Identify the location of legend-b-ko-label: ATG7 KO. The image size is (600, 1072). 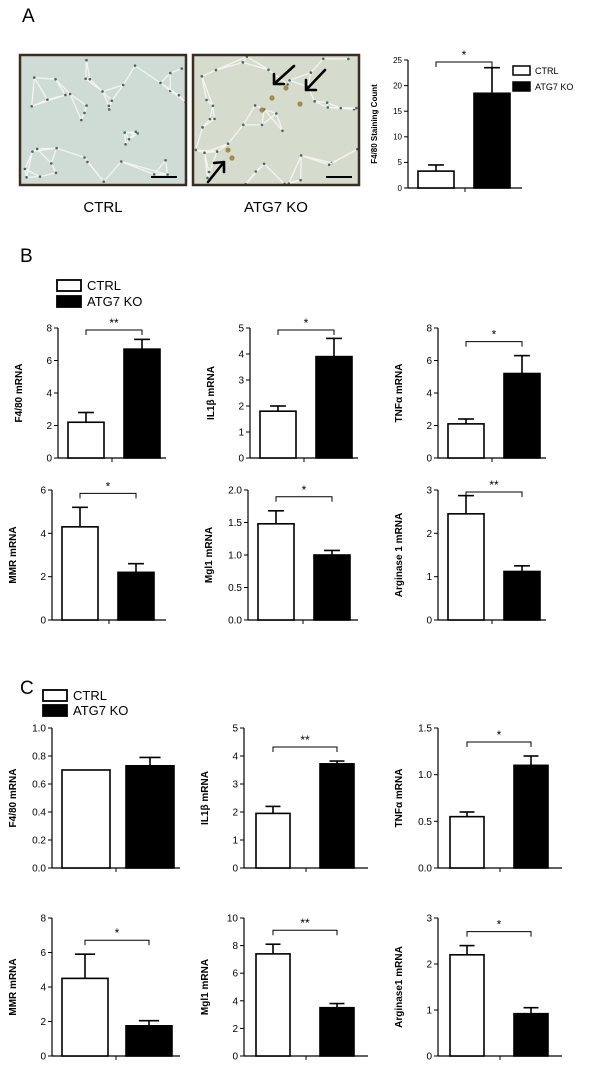
(114, 301).